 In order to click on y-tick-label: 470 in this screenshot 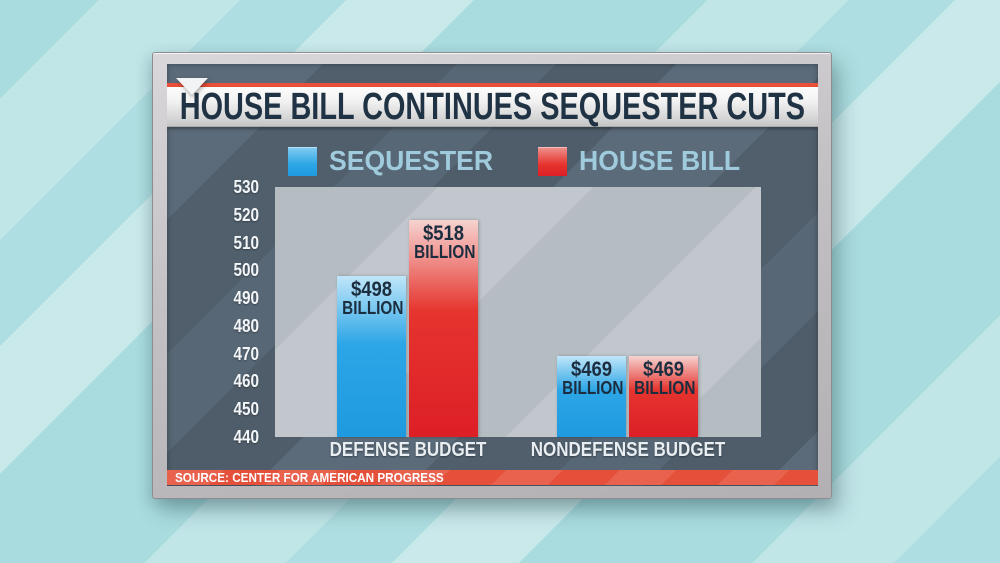, I will do `click(246, 353)`.